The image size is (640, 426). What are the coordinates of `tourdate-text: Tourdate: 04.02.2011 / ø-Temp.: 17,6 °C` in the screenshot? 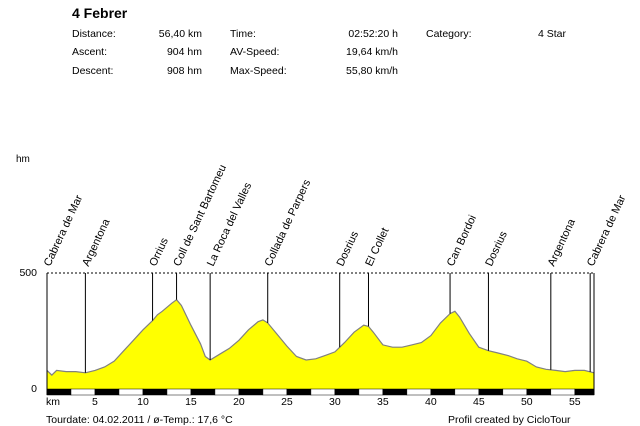 It's located at (139, 420).